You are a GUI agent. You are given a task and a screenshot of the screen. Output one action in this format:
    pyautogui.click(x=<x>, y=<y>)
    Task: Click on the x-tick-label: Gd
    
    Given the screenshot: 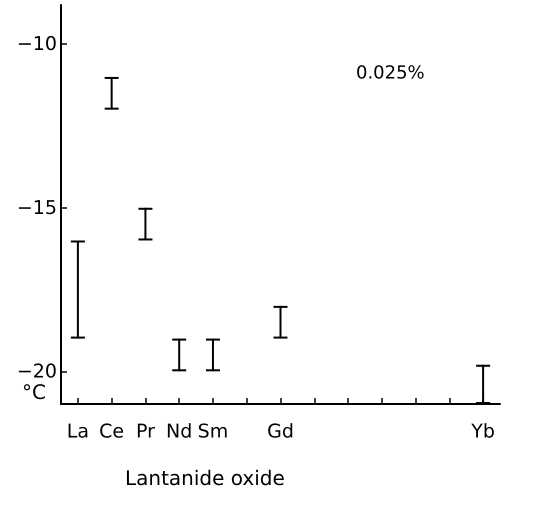 What is the action you would take?
    pyautogui.click(x=280, y=431)
    